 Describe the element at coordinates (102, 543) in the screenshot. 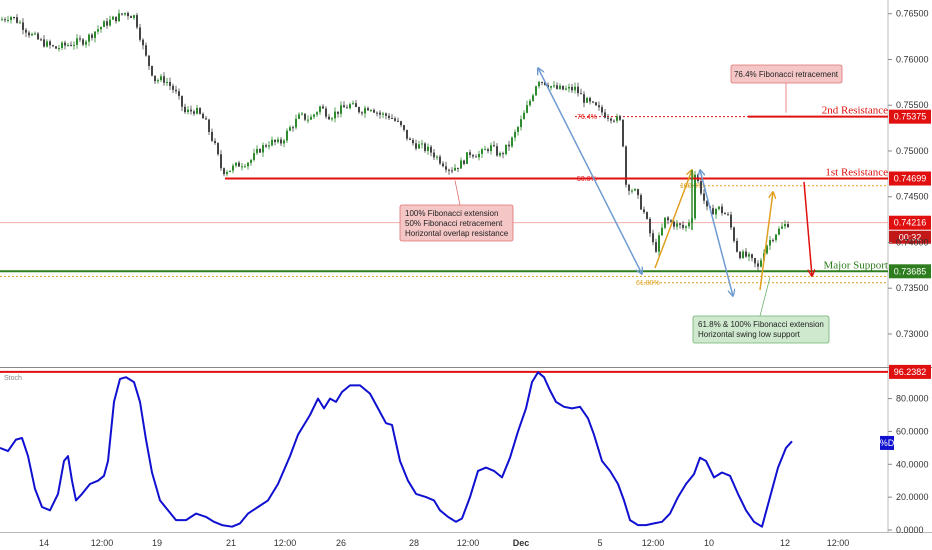

I see `x-tick: 12:00` at that location.